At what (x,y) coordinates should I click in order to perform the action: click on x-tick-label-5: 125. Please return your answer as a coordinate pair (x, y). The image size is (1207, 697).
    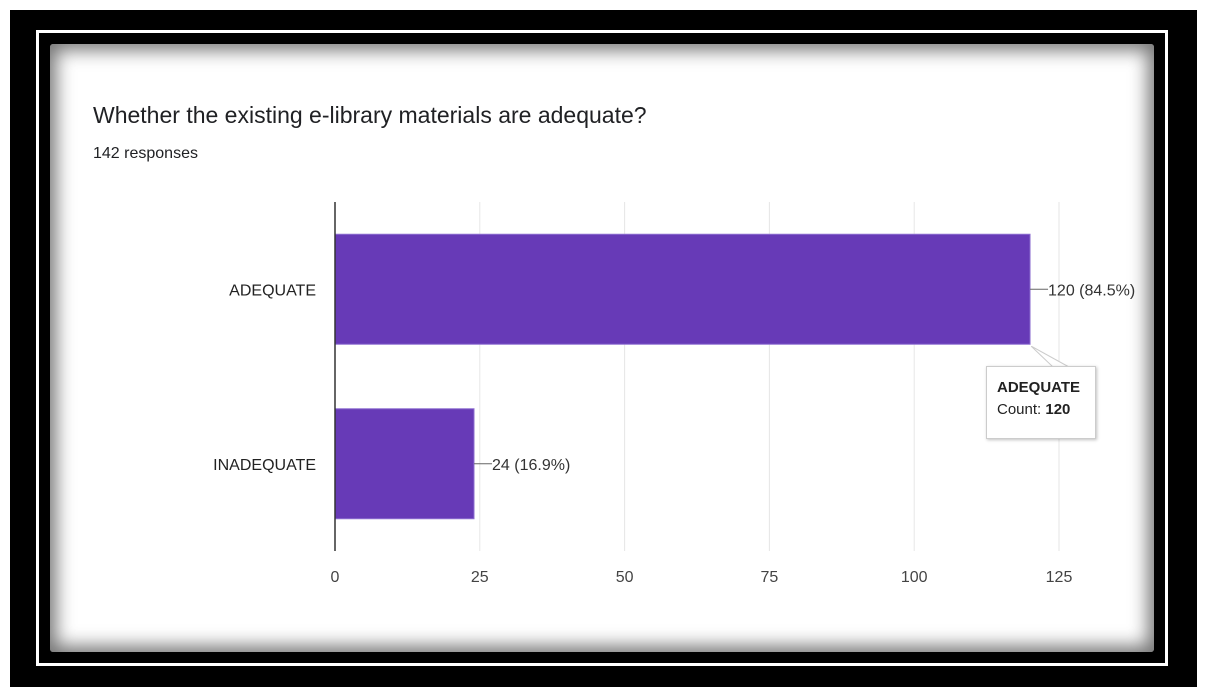
    Looking at the image, I should click on (1059, 577).